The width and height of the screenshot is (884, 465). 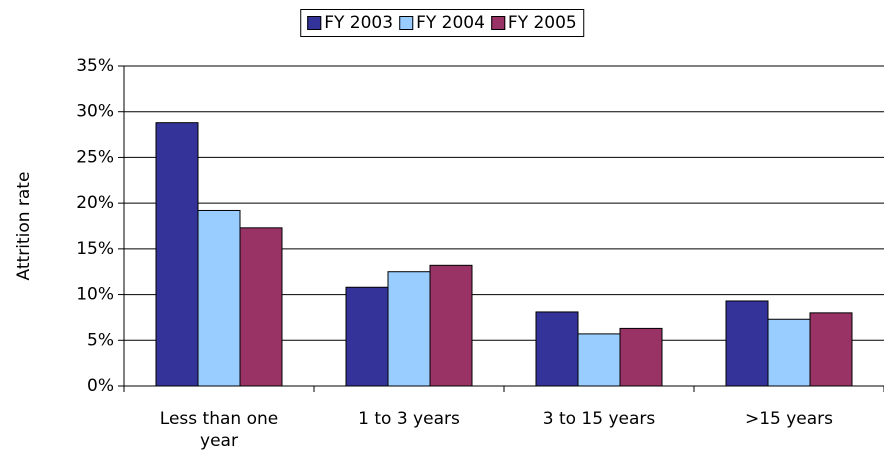 I want to click on y-tick-label: 0%, so click(x=100, y=386).